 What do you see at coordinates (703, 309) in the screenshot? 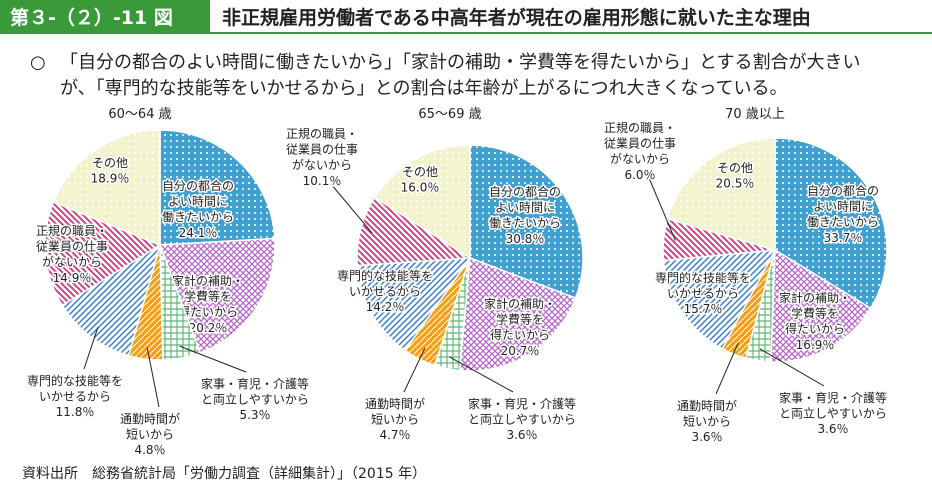
I see `slice-value: 15.7％` at bounding box center [703, 309].